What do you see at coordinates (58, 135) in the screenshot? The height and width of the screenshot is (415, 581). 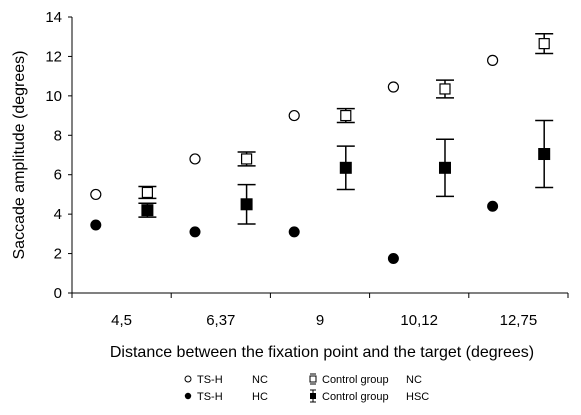 I see `y-tick-label: 8` at bounding box center [58, 135].